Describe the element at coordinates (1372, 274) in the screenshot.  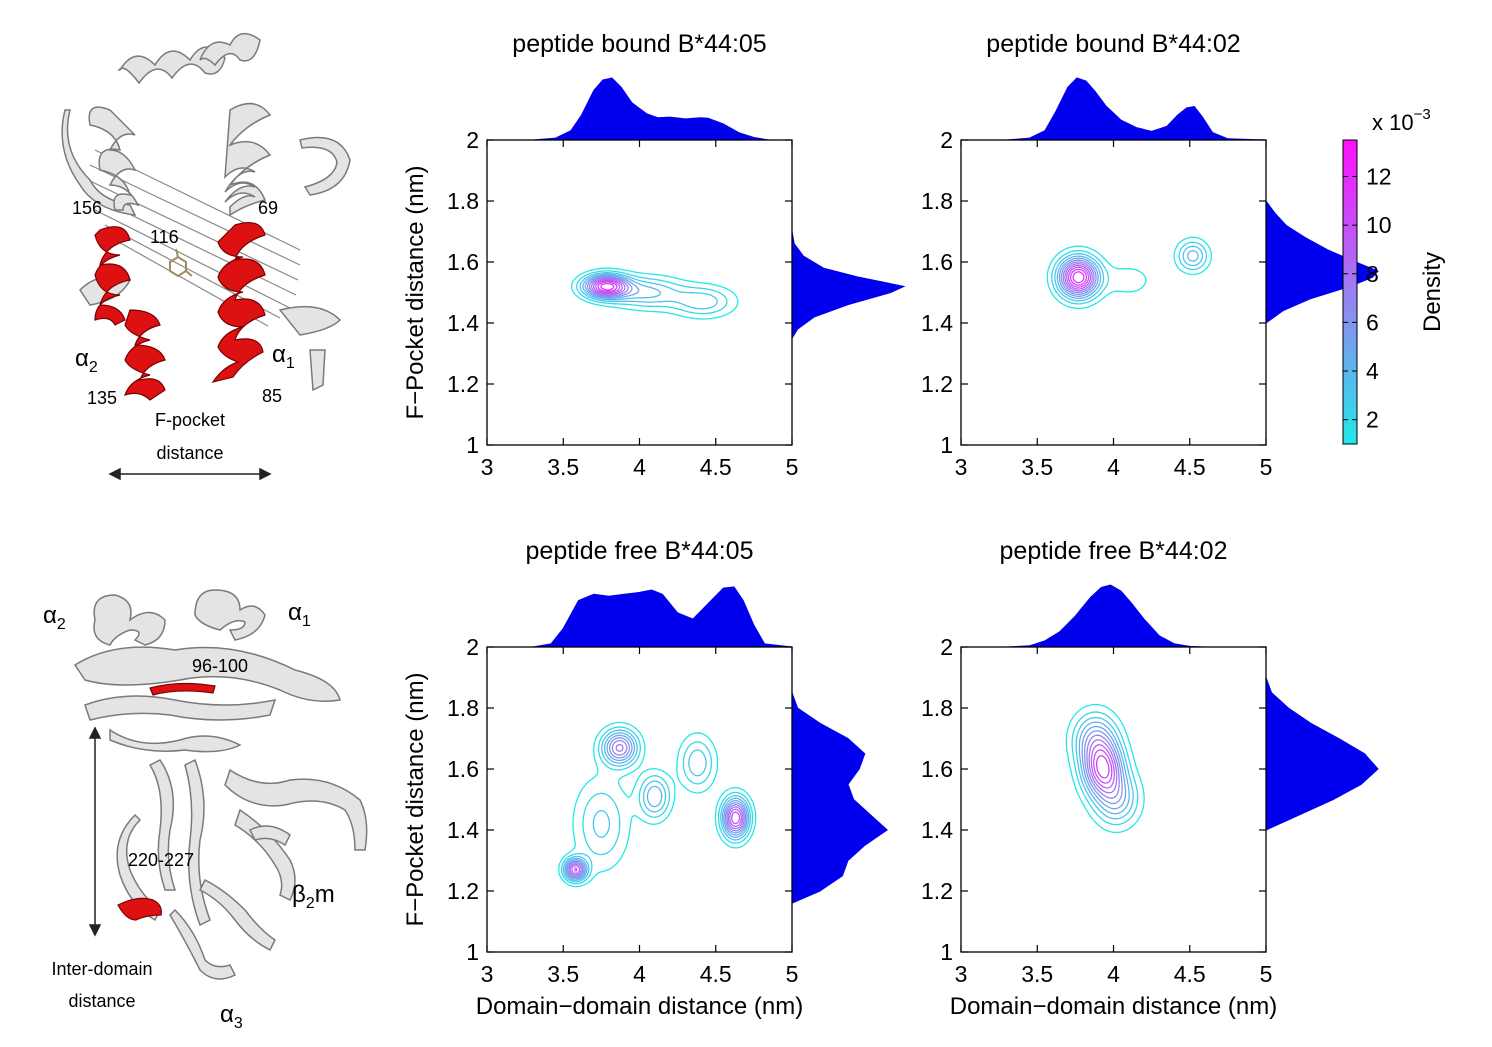
I see `colorbar-tick-label: 8` at that location.